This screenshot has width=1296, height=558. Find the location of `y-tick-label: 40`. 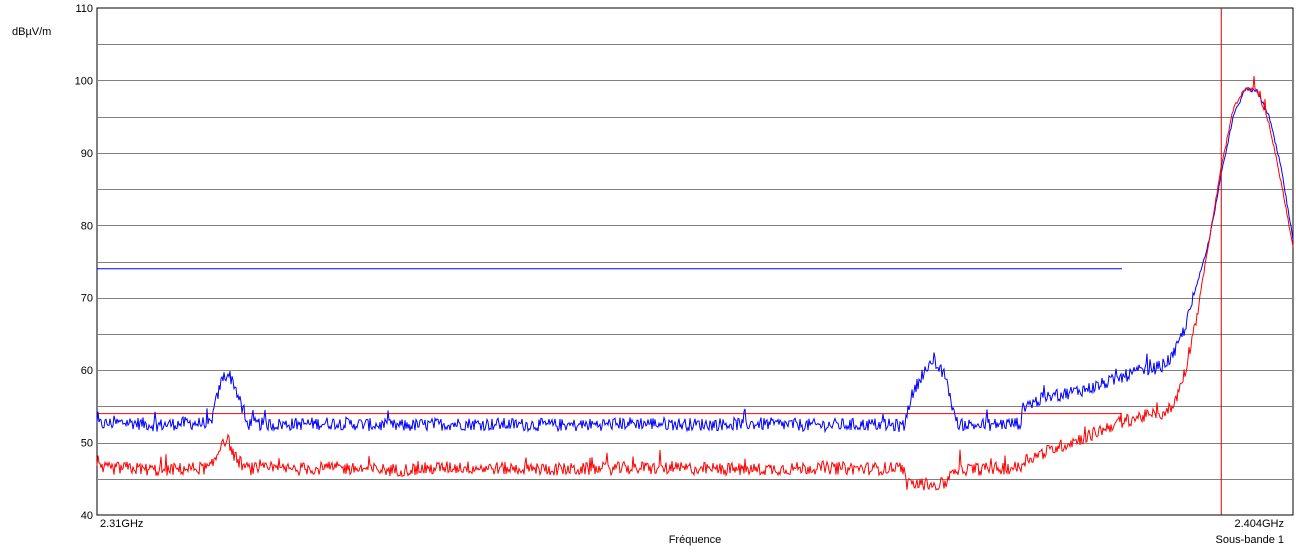

y-tick-label: 40 is located at coordinates (87, 516).